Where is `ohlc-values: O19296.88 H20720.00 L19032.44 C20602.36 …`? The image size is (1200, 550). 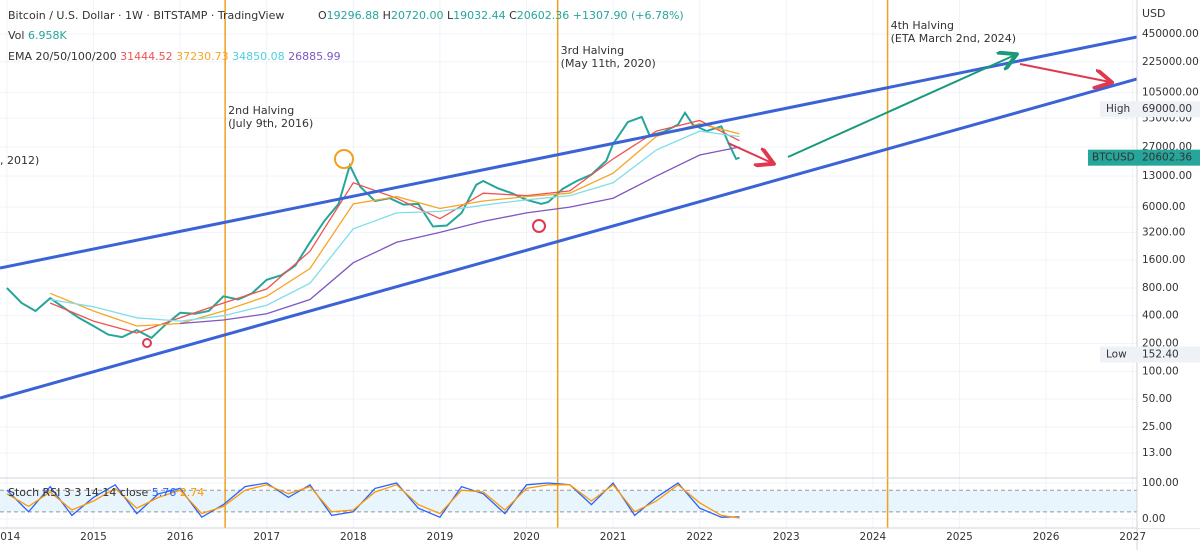 ohlc-values: O19296.88 H20720.00 L19032.44 C20602.36 … is located at coordinates (501, 15).